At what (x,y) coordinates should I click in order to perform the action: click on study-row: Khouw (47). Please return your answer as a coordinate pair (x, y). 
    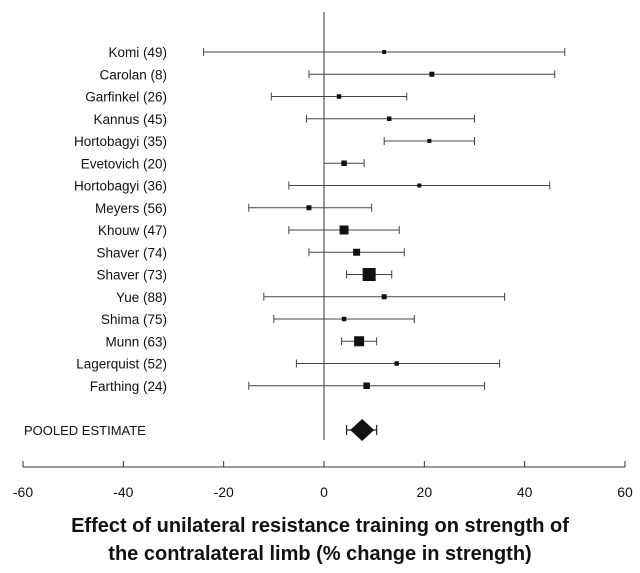
    Looking at the image, I should click on (249, 230).